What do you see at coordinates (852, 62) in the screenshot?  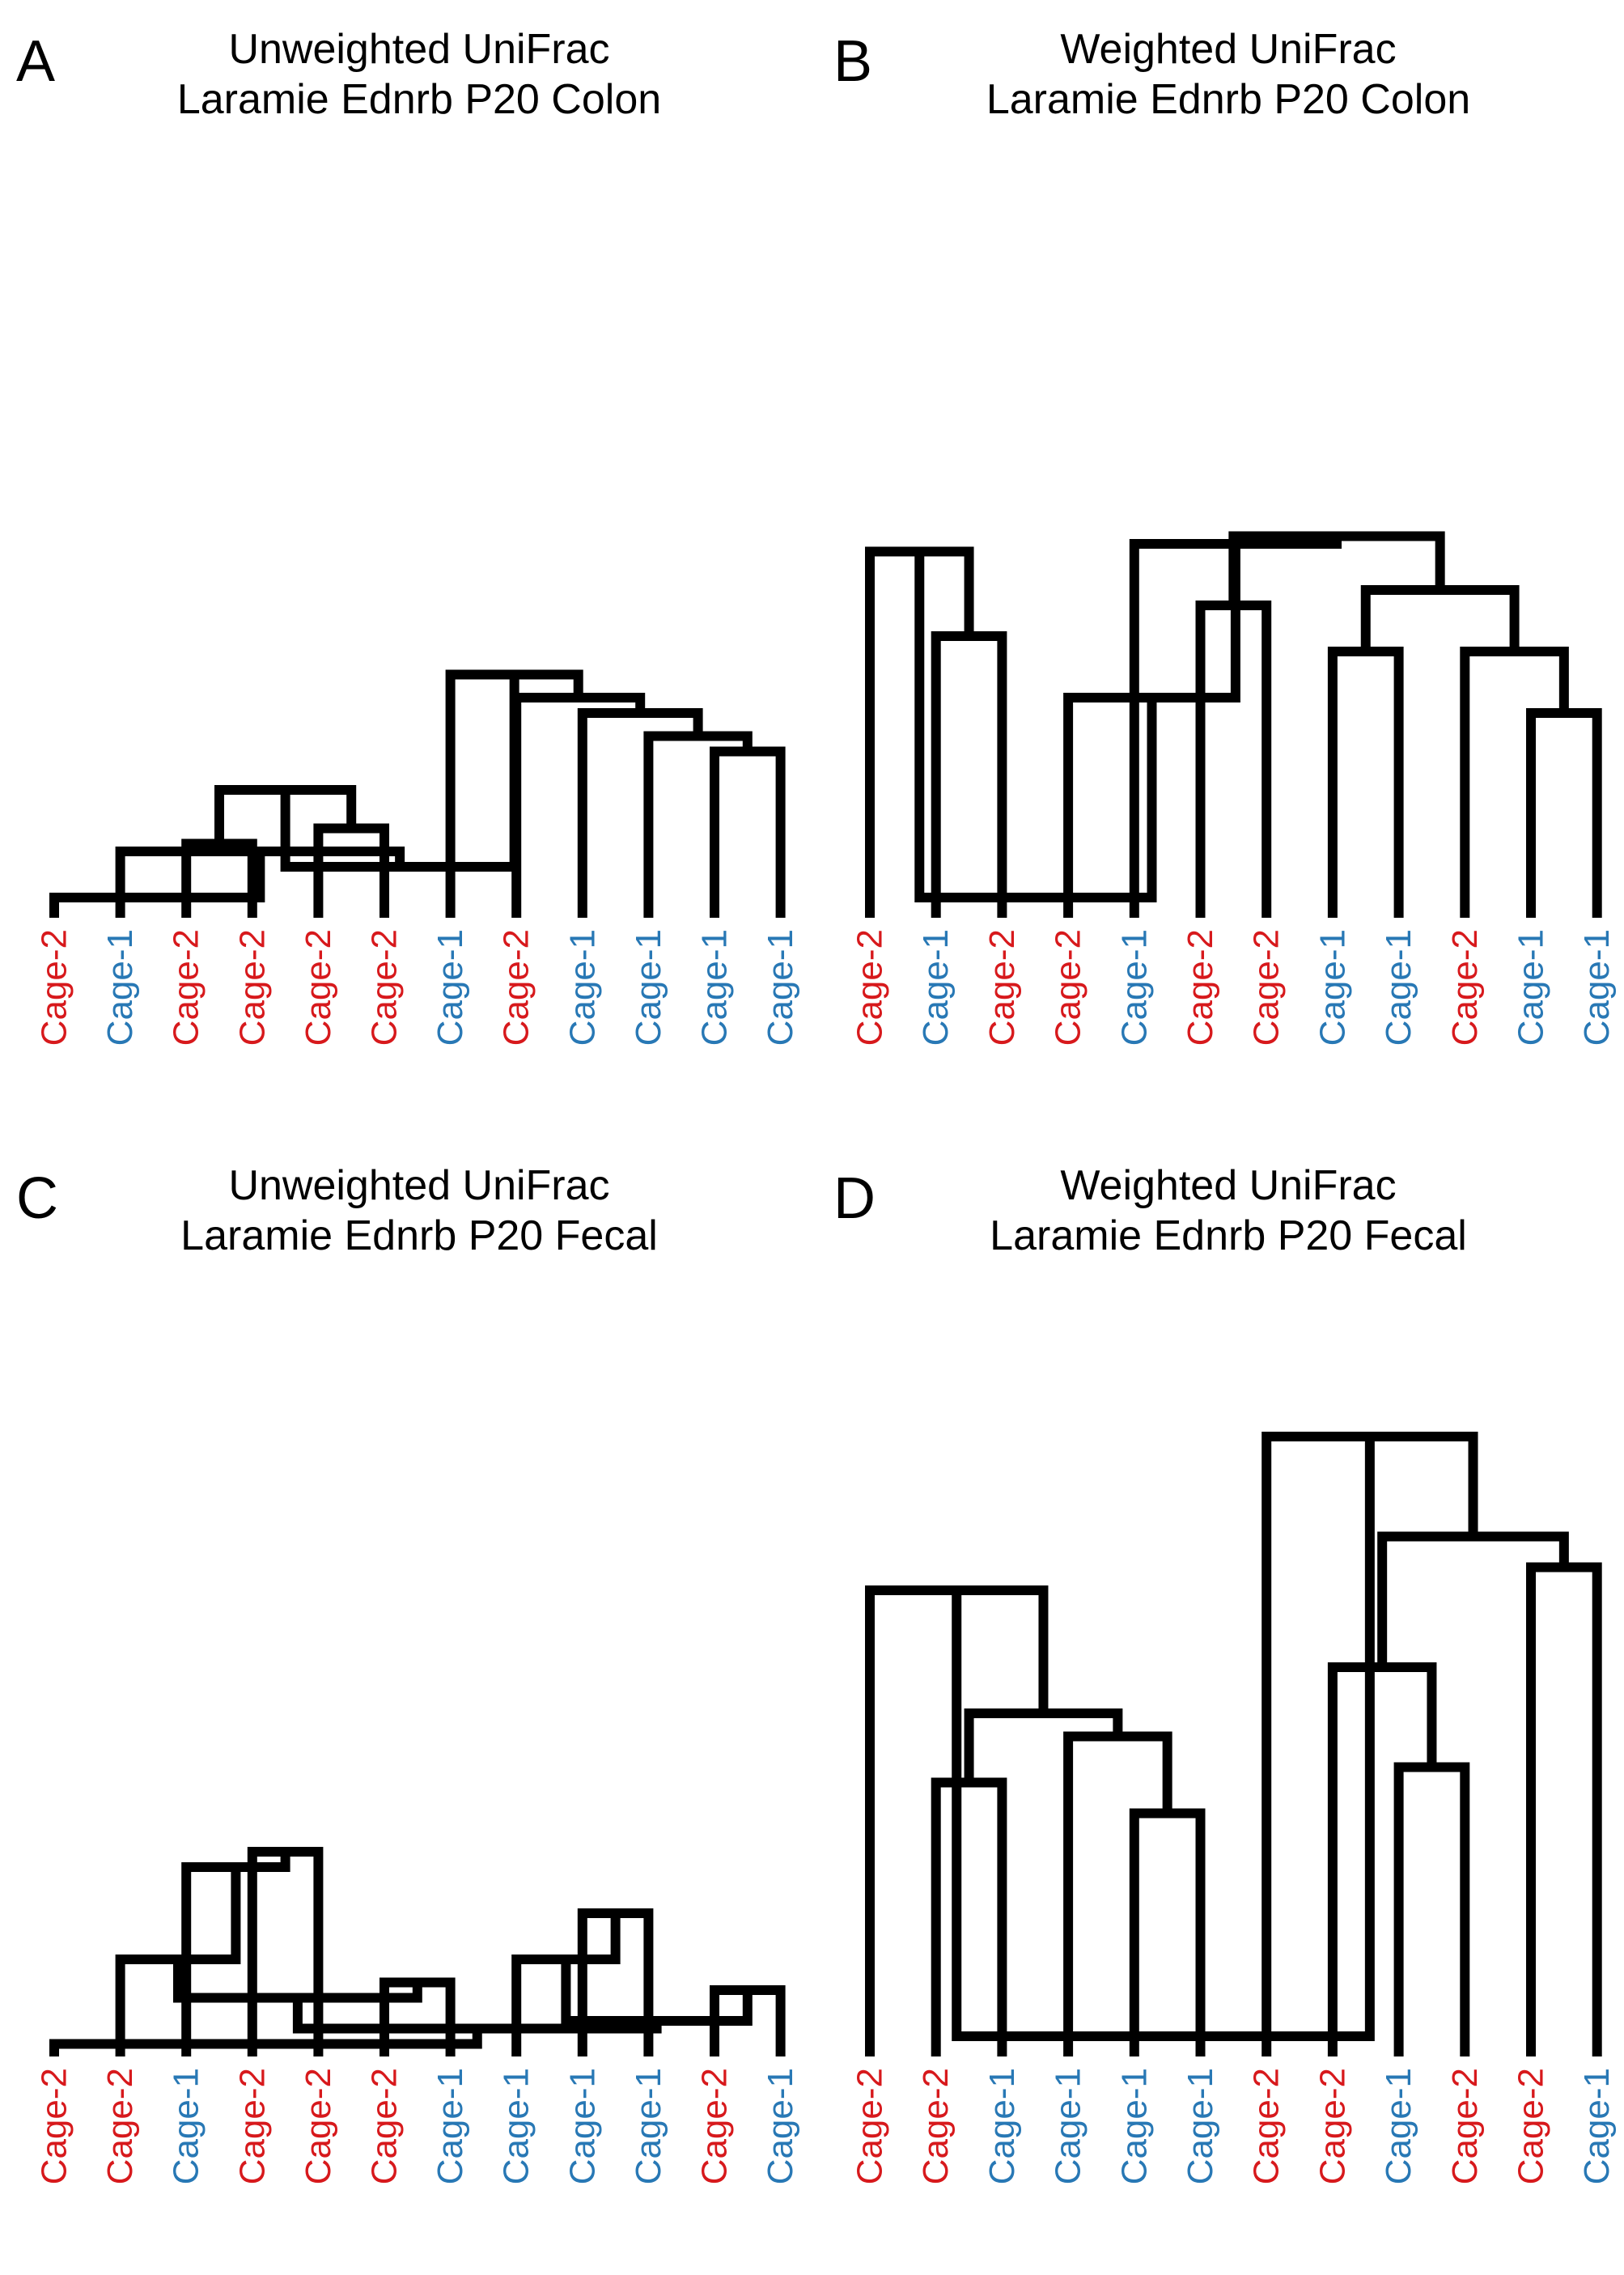 I see `panel-letter: B` at bounding box center [852, 62].